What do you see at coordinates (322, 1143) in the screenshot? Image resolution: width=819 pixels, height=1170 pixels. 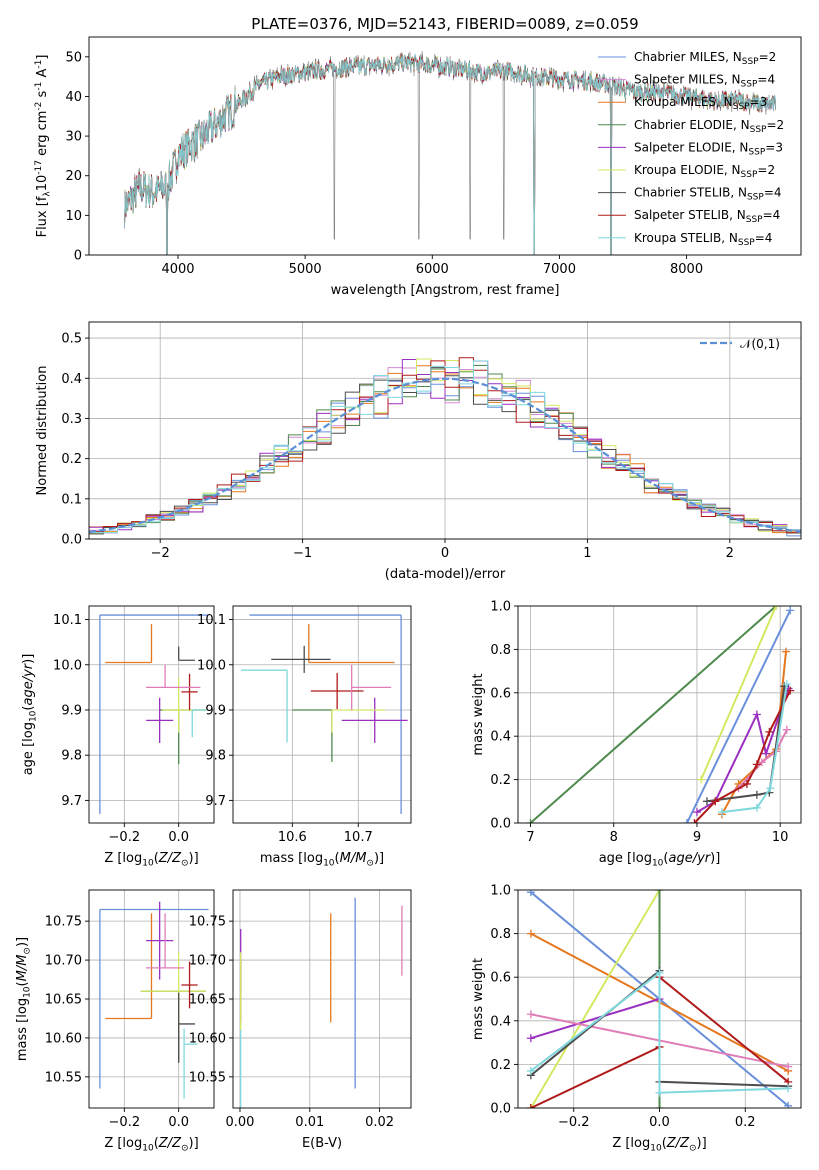 I see `x-axis-label: E(B-V)` at bounding box center [322, 1143].